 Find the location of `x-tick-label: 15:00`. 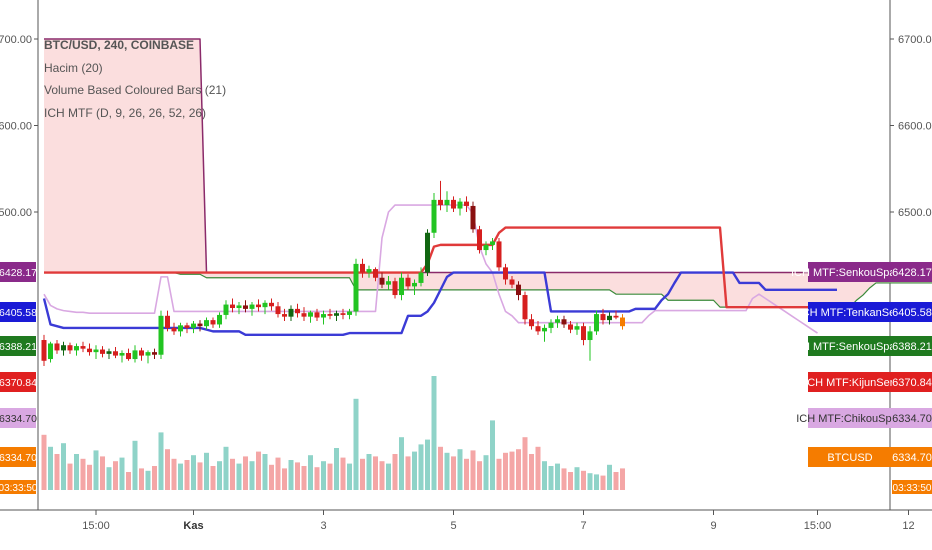

x-tick-label: 15:00 is located at coordinates (96, 526).